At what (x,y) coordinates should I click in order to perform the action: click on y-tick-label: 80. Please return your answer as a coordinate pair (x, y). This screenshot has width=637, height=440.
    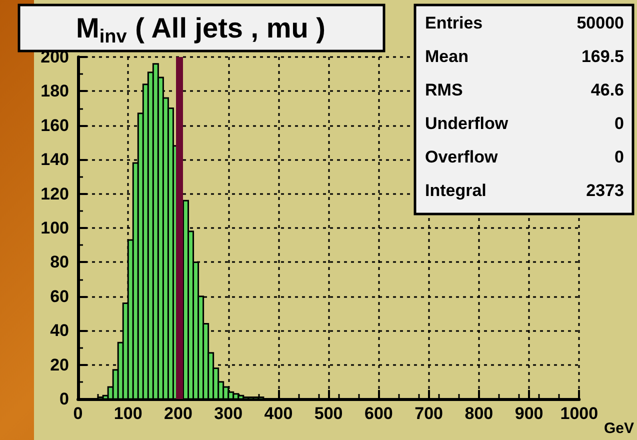
    Looking at the image, I should click on (59, 262).